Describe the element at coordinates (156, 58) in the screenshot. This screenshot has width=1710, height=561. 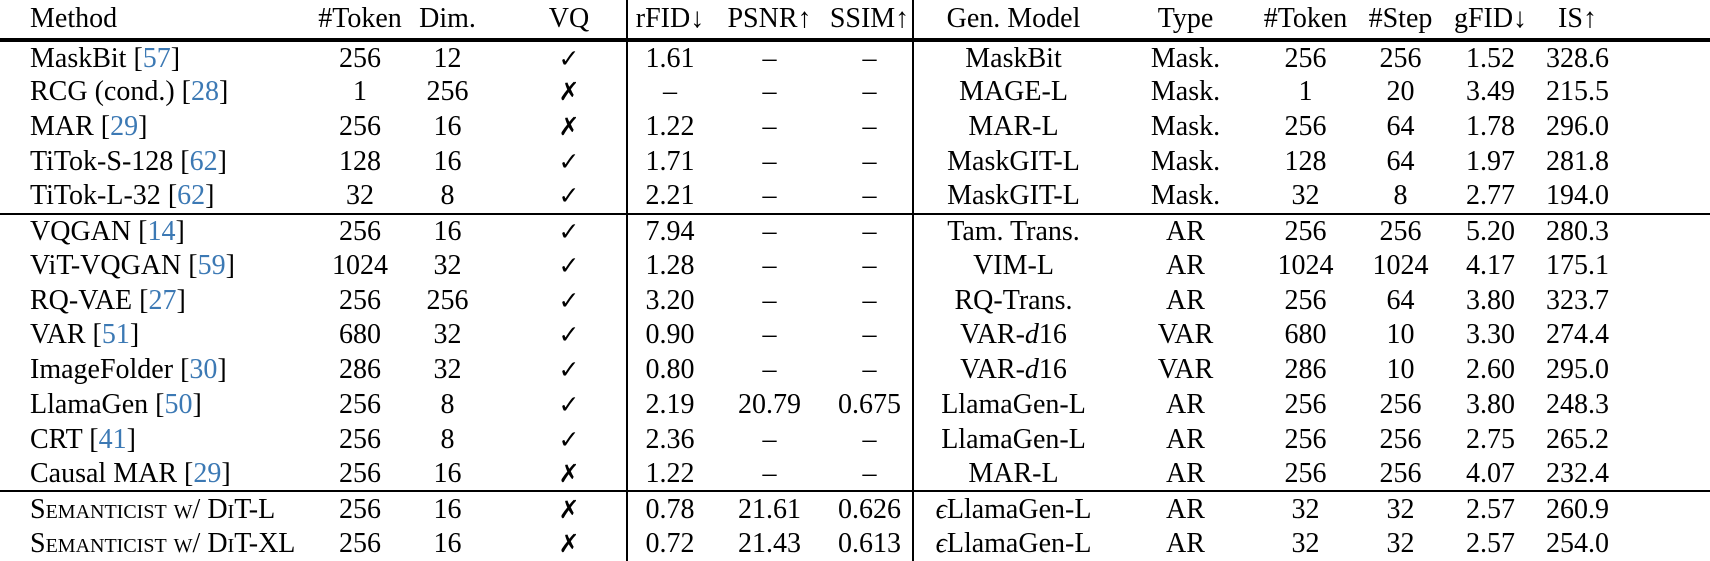
I see `citation-link: 57` at that location.